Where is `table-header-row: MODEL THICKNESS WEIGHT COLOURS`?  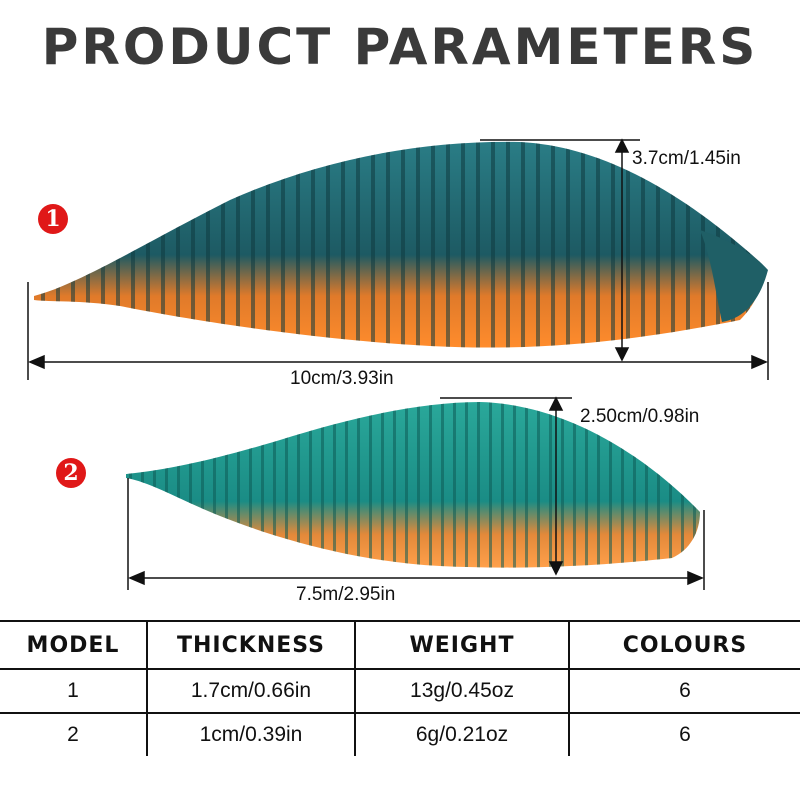 table-header-row: MODEL THICKNESS WEIGHT COLOURS is located at coordinates (400, 645).